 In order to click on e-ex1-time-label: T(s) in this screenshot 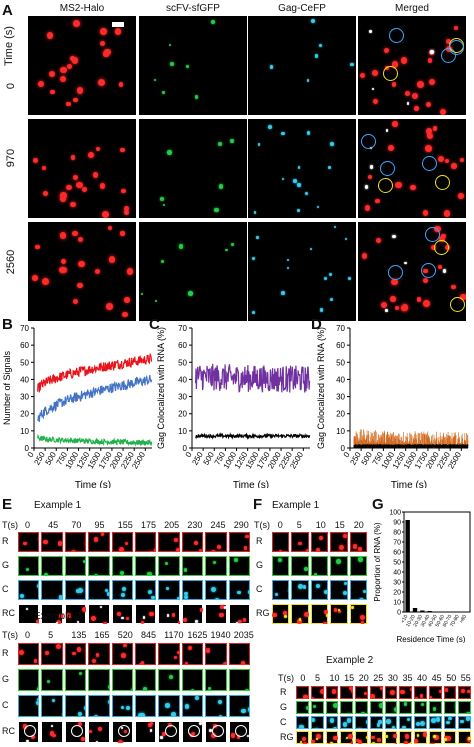, I will do `click(10, 525)`.